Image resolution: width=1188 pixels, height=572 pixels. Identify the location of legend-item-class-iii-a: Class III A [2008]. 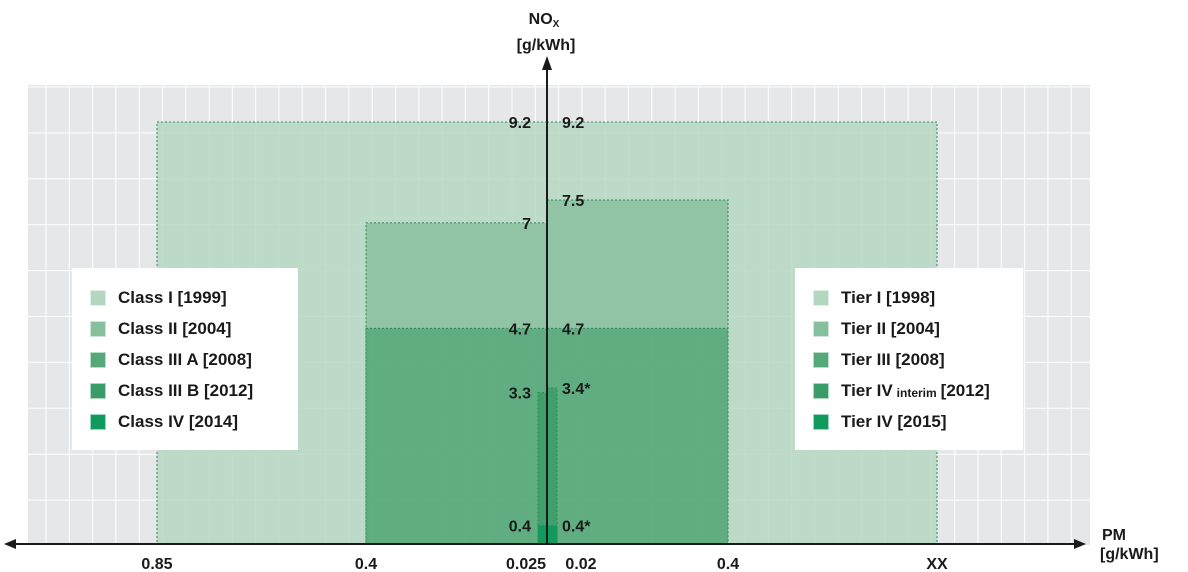
(186, 359).